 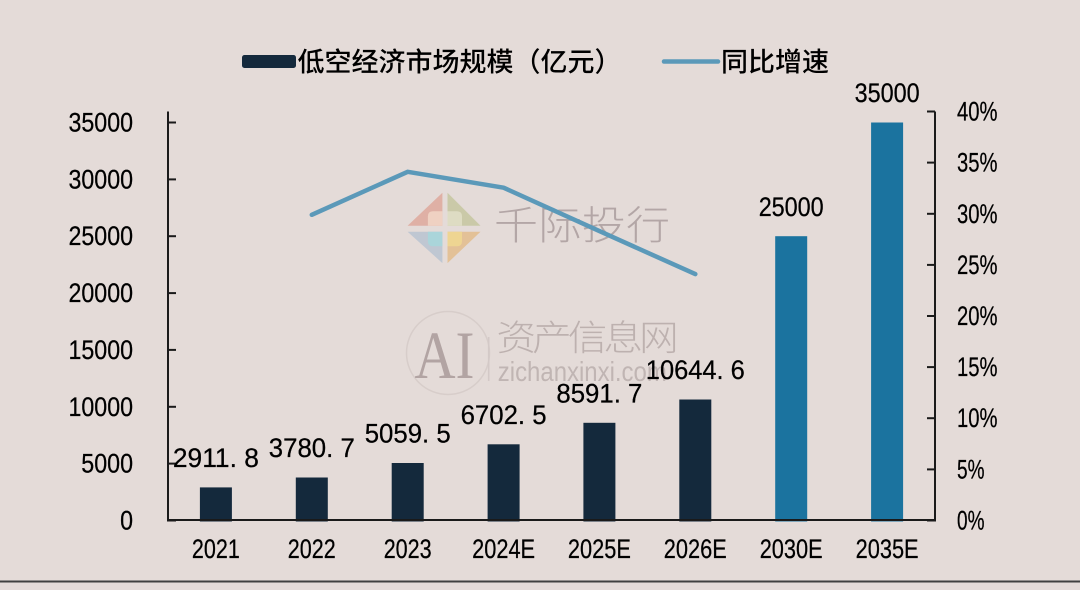 What do you see at coordinates (887, 549) in the screenshot?
I see `svg-text: 2035E` at bounding box center [887, 549].